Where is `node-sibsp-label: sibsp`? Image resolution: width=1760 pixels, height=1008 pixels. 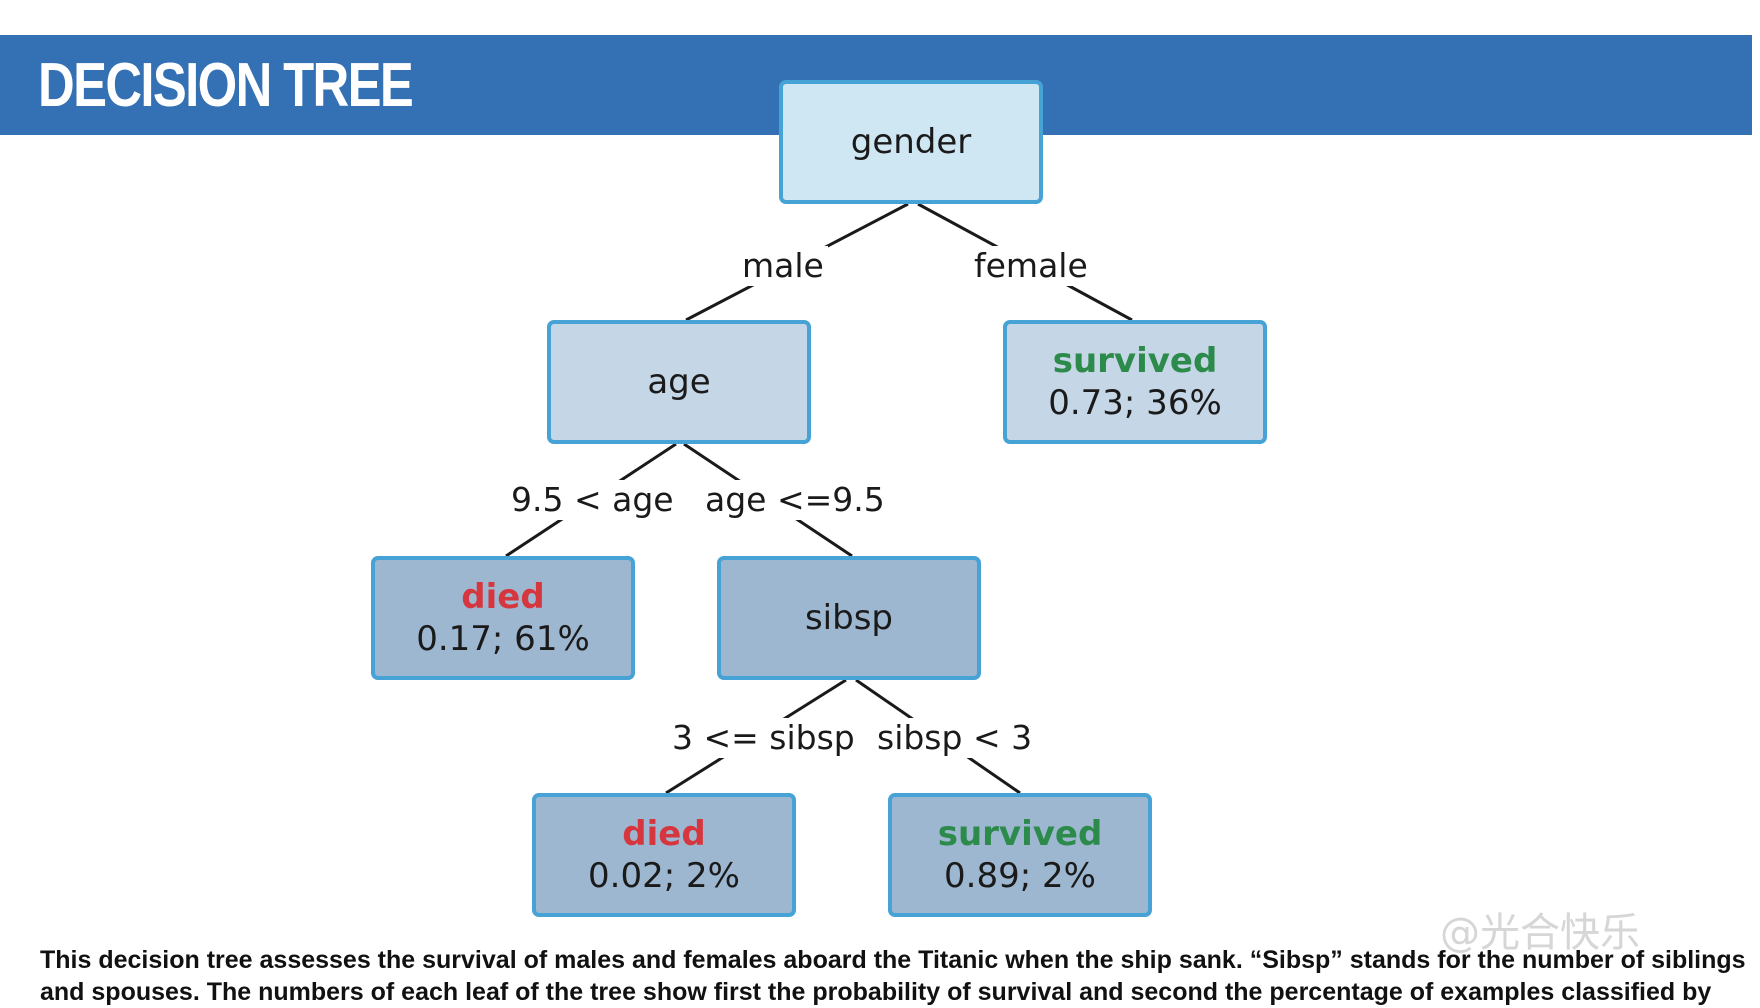
node-sibsp-label: sibsp is located at coordinates (849, 618).